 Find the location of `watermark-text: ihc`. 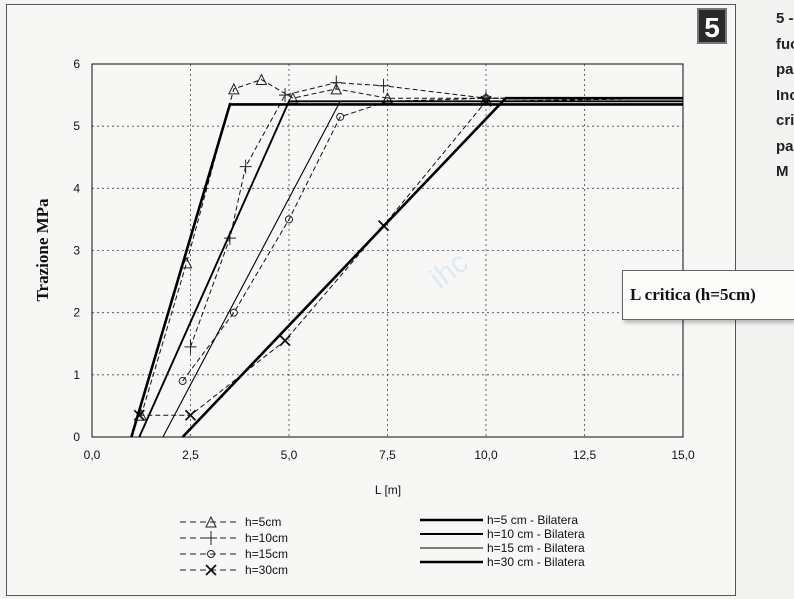

watermark-text: ihc is located at coordinates (449, 271).